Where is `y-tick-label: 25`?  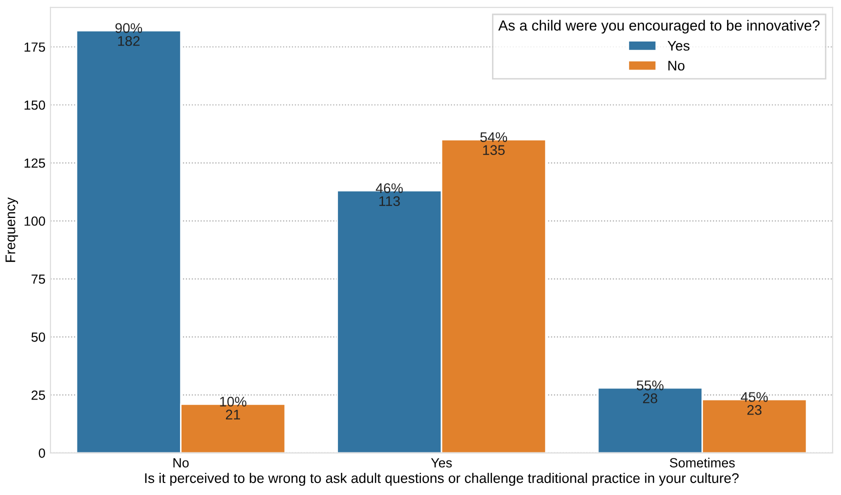 y-tick-label: 25 is located at coordinates (39, 395).